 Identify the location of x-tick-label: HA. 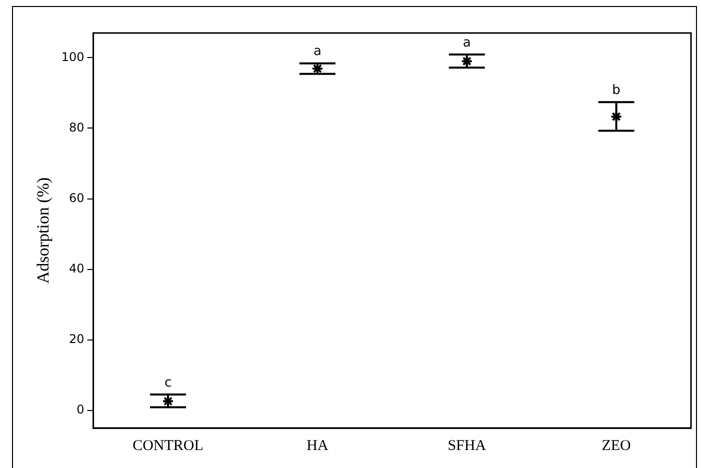
(317, 446).